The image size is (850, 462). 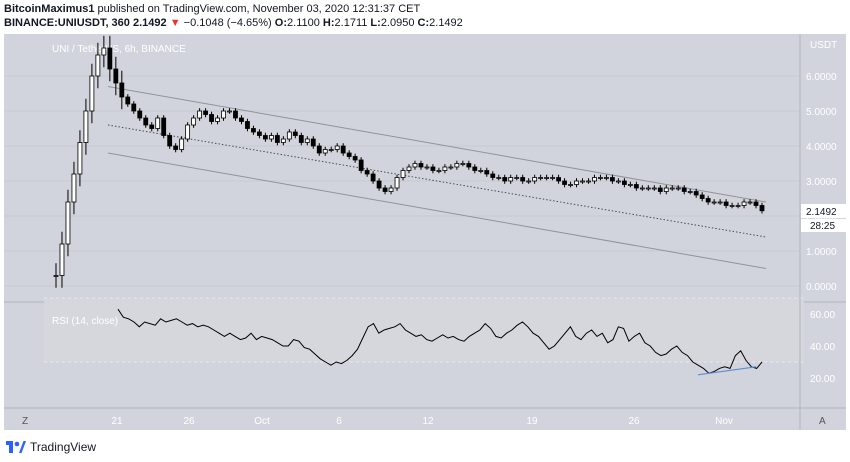 What do you see at coordinates (375, 23) in the screenshot?
I see `low-label: L:` at bounding box center [375, 23].